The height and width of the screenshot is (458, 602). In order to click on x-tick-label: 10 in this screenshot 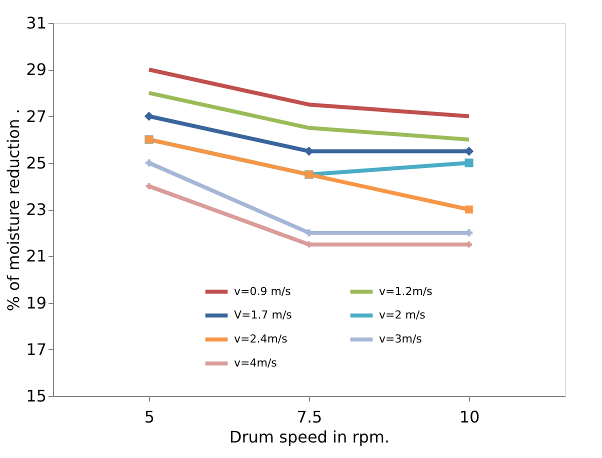, I will do `click(469, 417)`.